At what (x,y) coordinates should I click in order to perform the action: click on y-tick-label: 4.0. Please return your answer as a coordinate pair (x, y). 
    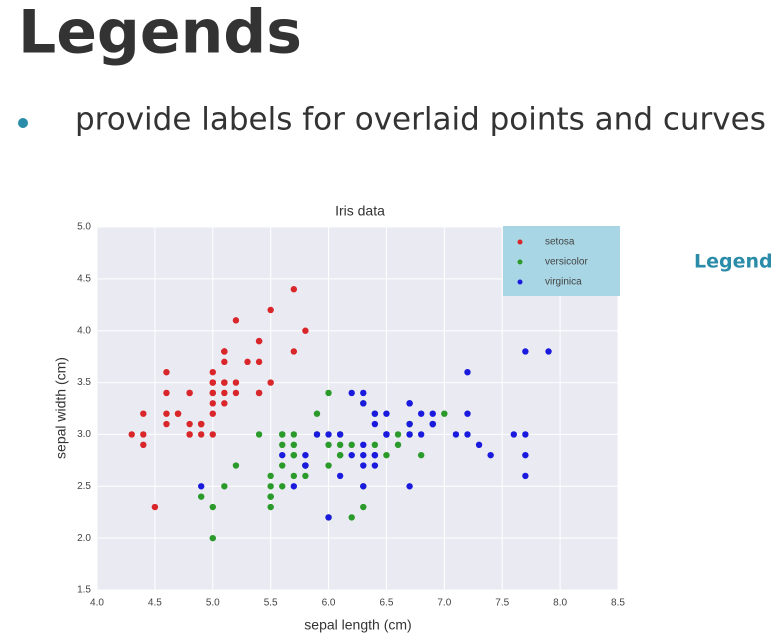
    Looking at the image, I should click on (84, 330).